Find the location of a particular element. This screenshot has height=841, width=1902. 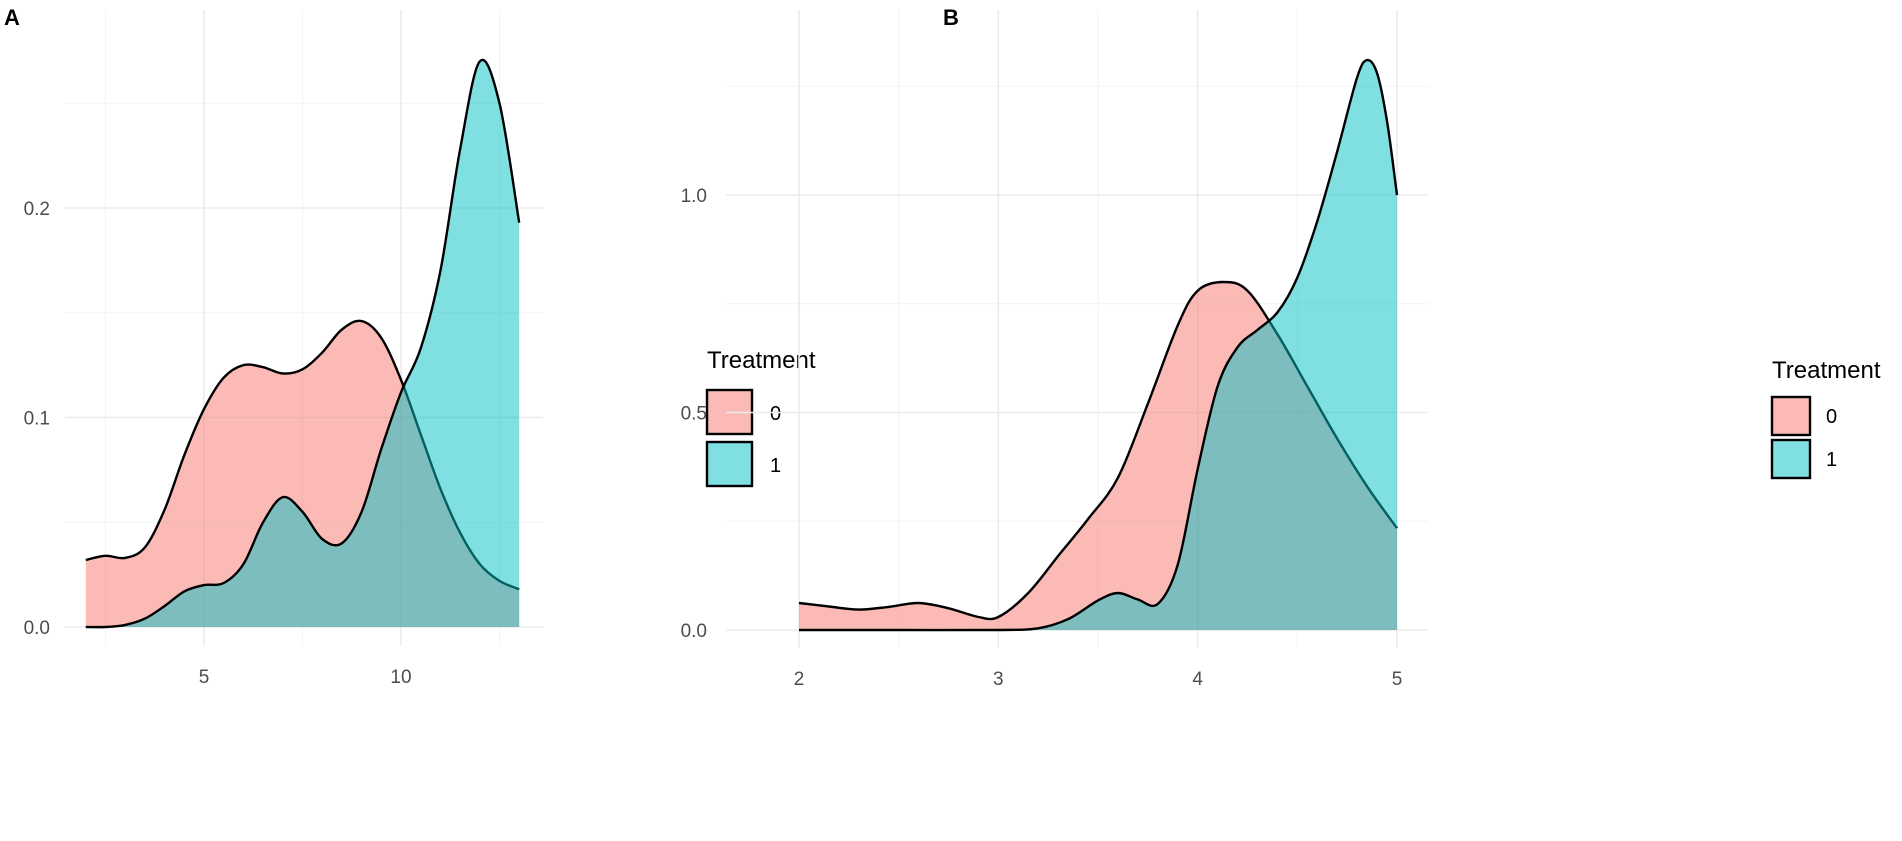

y-tick-label: 0.2 is located at coordinates (37, 209).